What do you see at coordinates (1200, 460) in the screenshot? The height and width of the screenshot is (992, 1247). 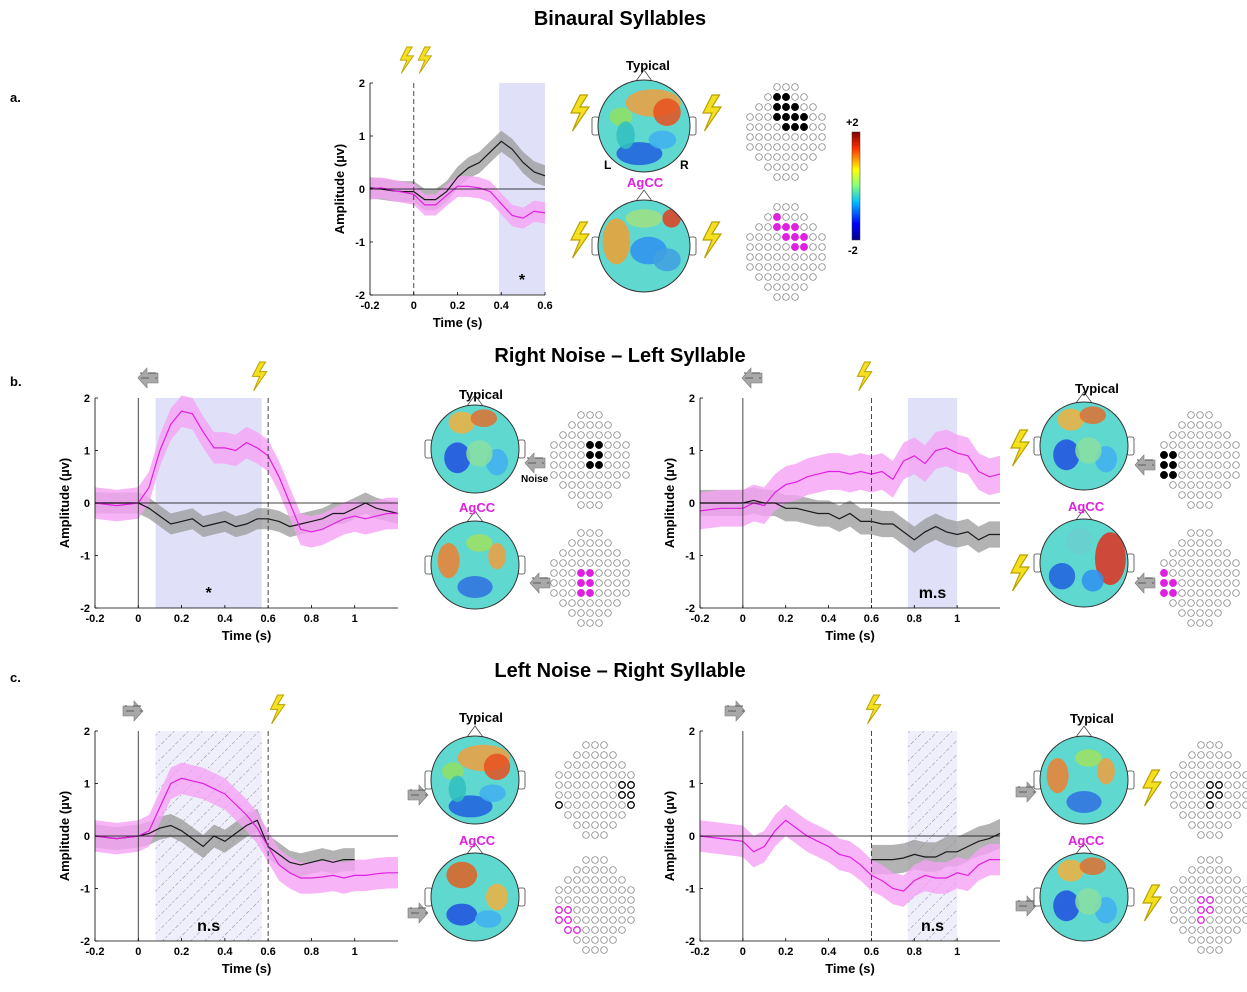 I see `electrode-map-typical-b2` at bounding box center [1200, 460].